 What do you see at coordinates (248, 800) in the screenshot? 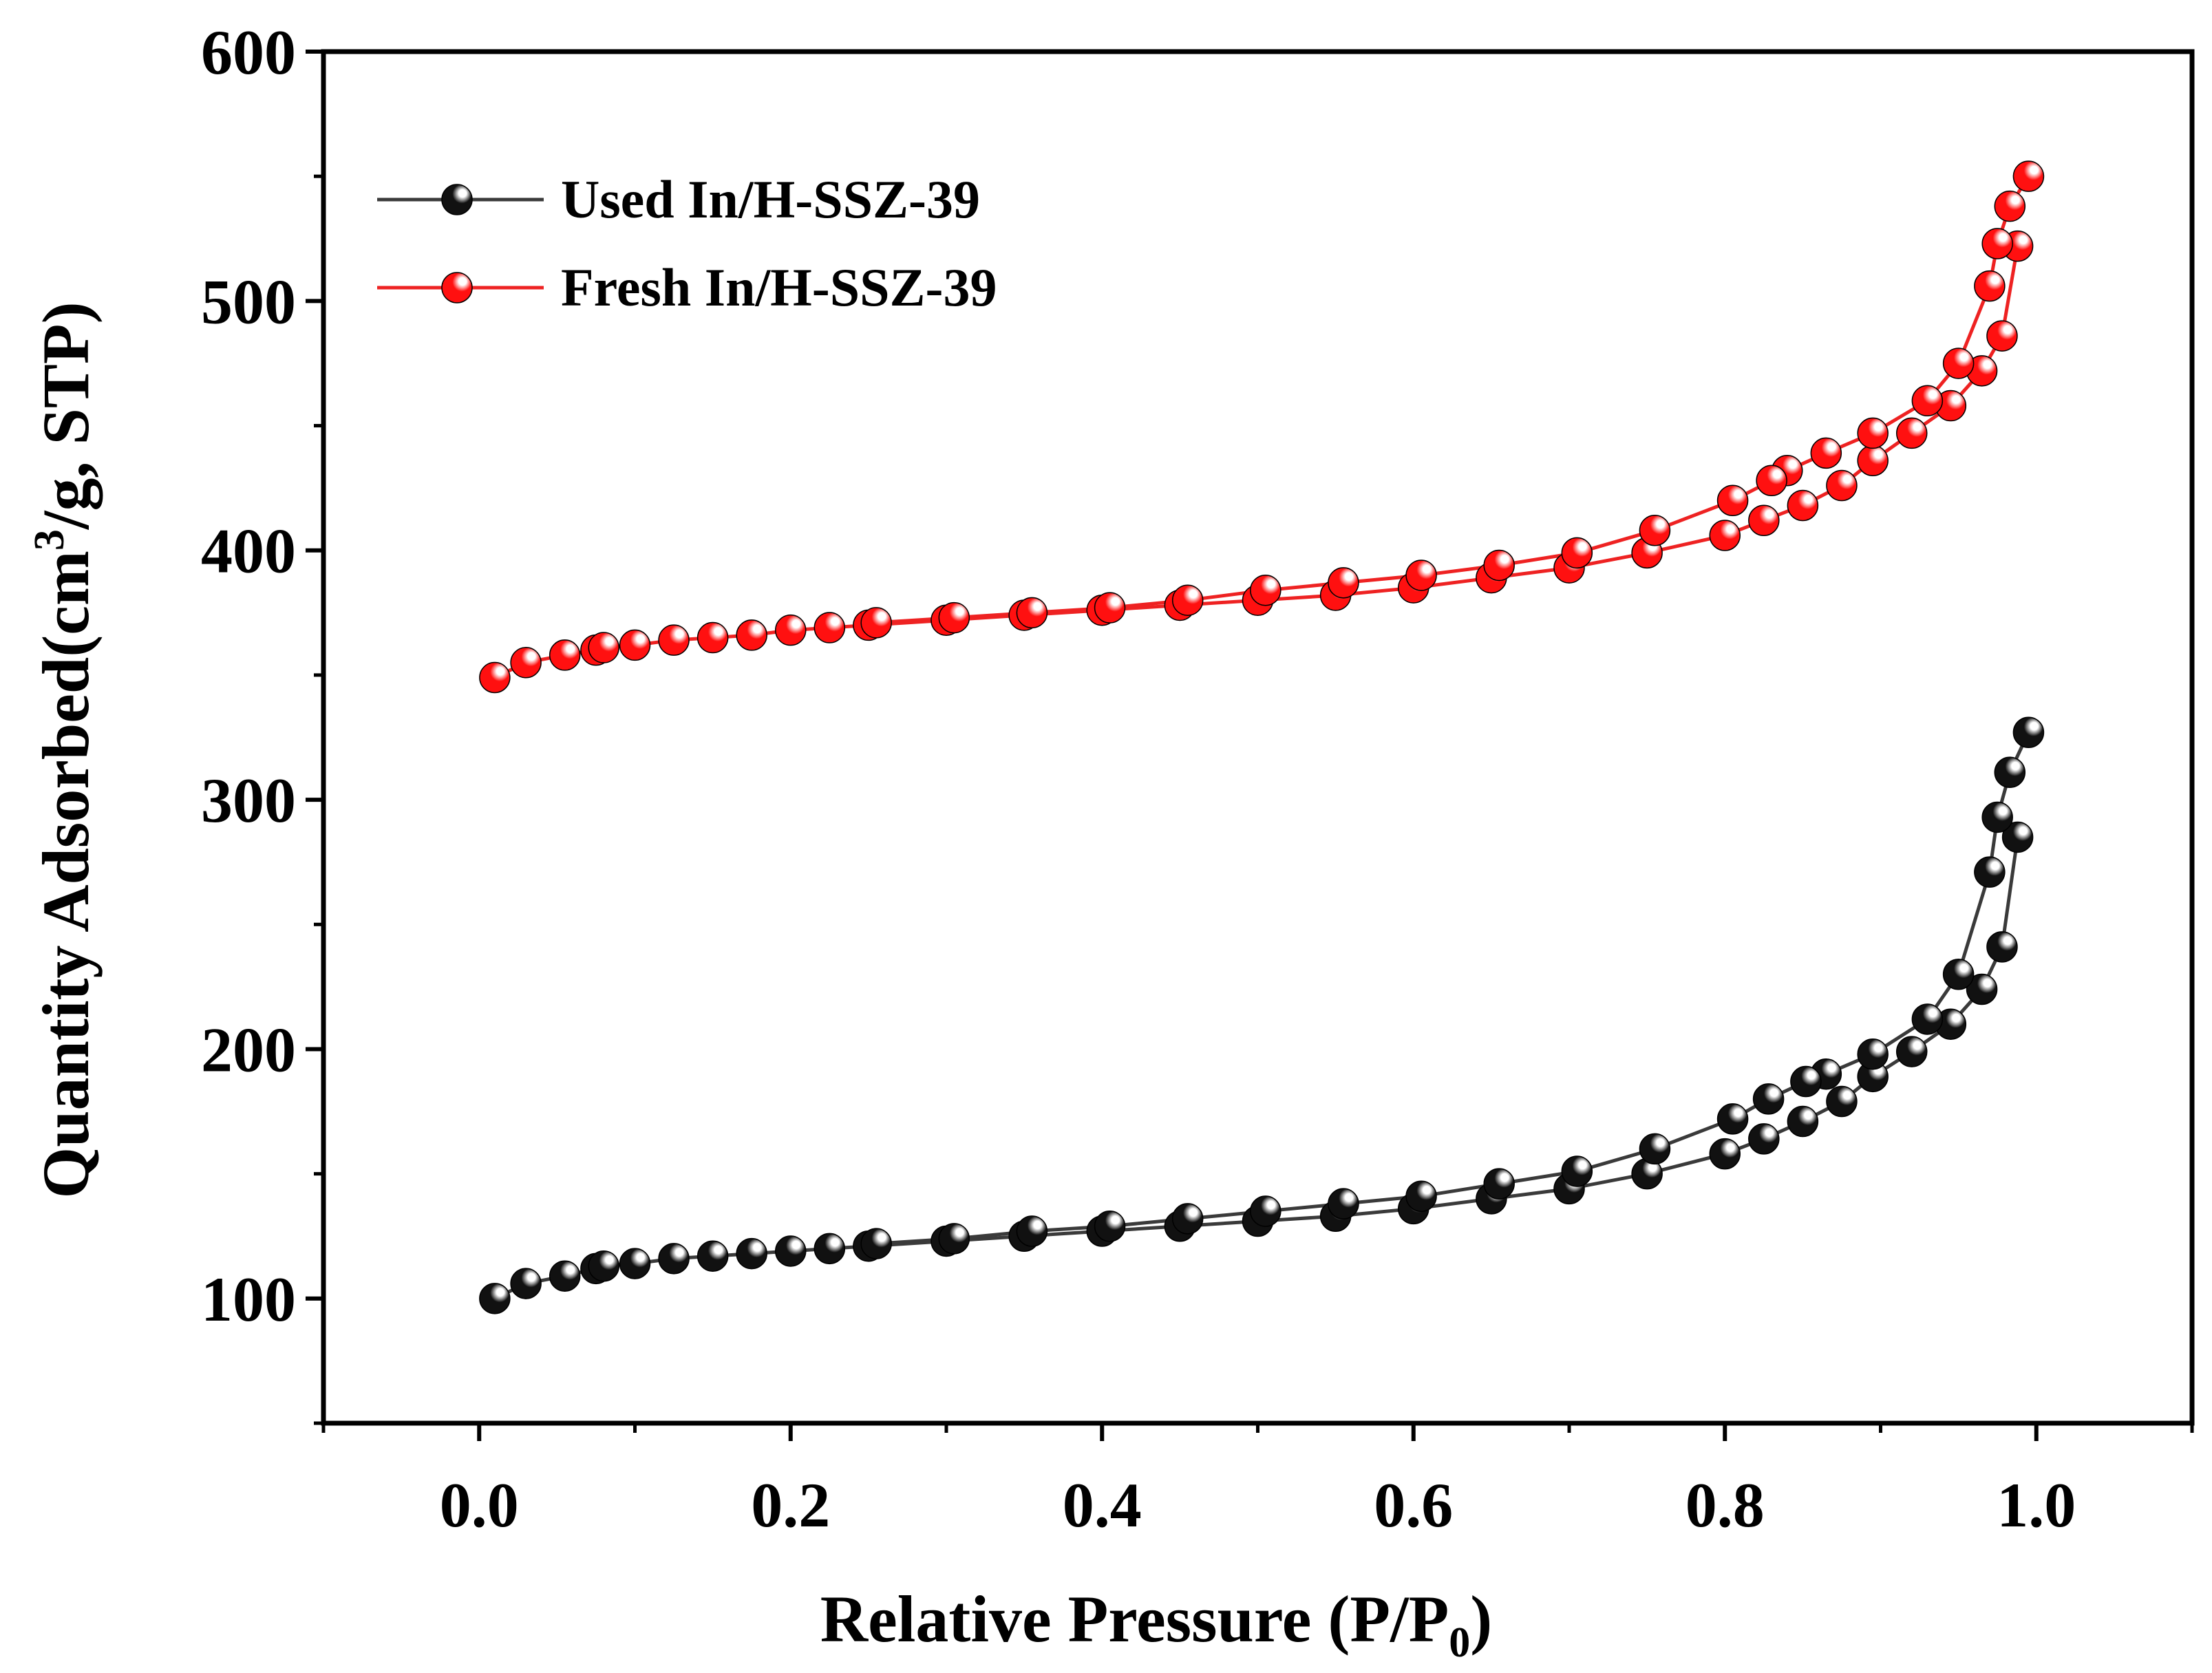
I see `y-tick-label: 300` at bounding box center [248, 800].